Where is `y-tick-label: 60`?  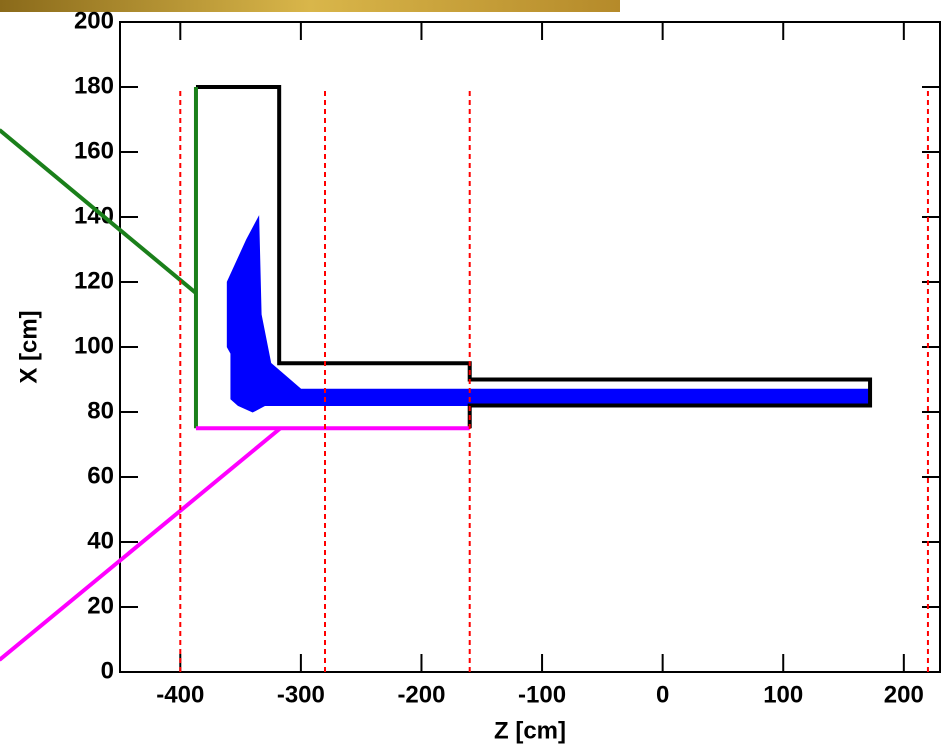
y-tick-label: 60 is located at coordinates (100, 475).